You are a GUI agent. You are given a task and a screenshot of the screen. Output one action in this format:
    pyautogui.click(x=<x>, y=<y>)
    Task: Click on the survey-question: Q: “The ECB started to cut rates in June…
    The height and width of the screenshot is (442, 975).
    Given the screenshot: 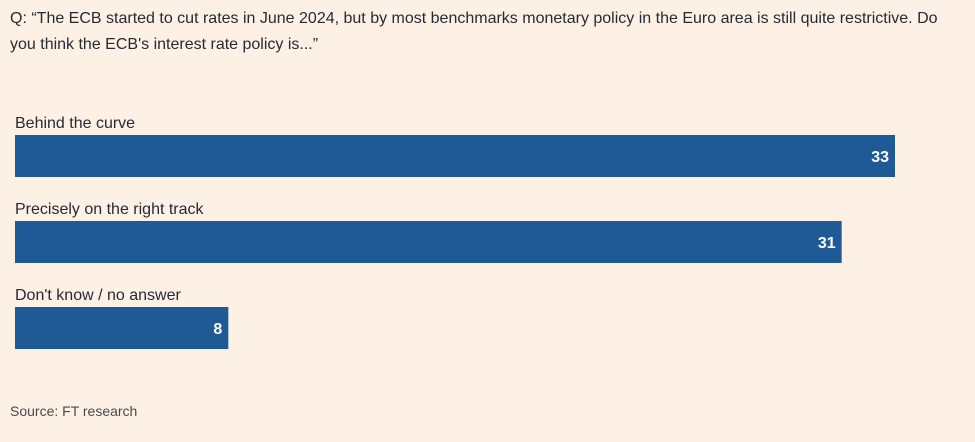 What is the action you would take?
    pyautogui.click(x=474, y=31)
    